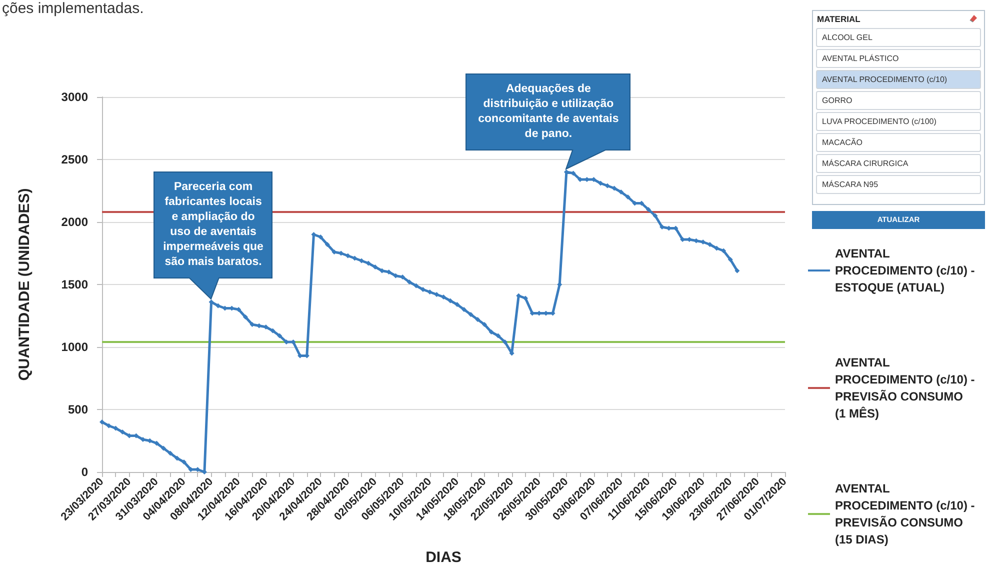  I want to click on category-label: ALCOOL GEL, so click(898, 37).